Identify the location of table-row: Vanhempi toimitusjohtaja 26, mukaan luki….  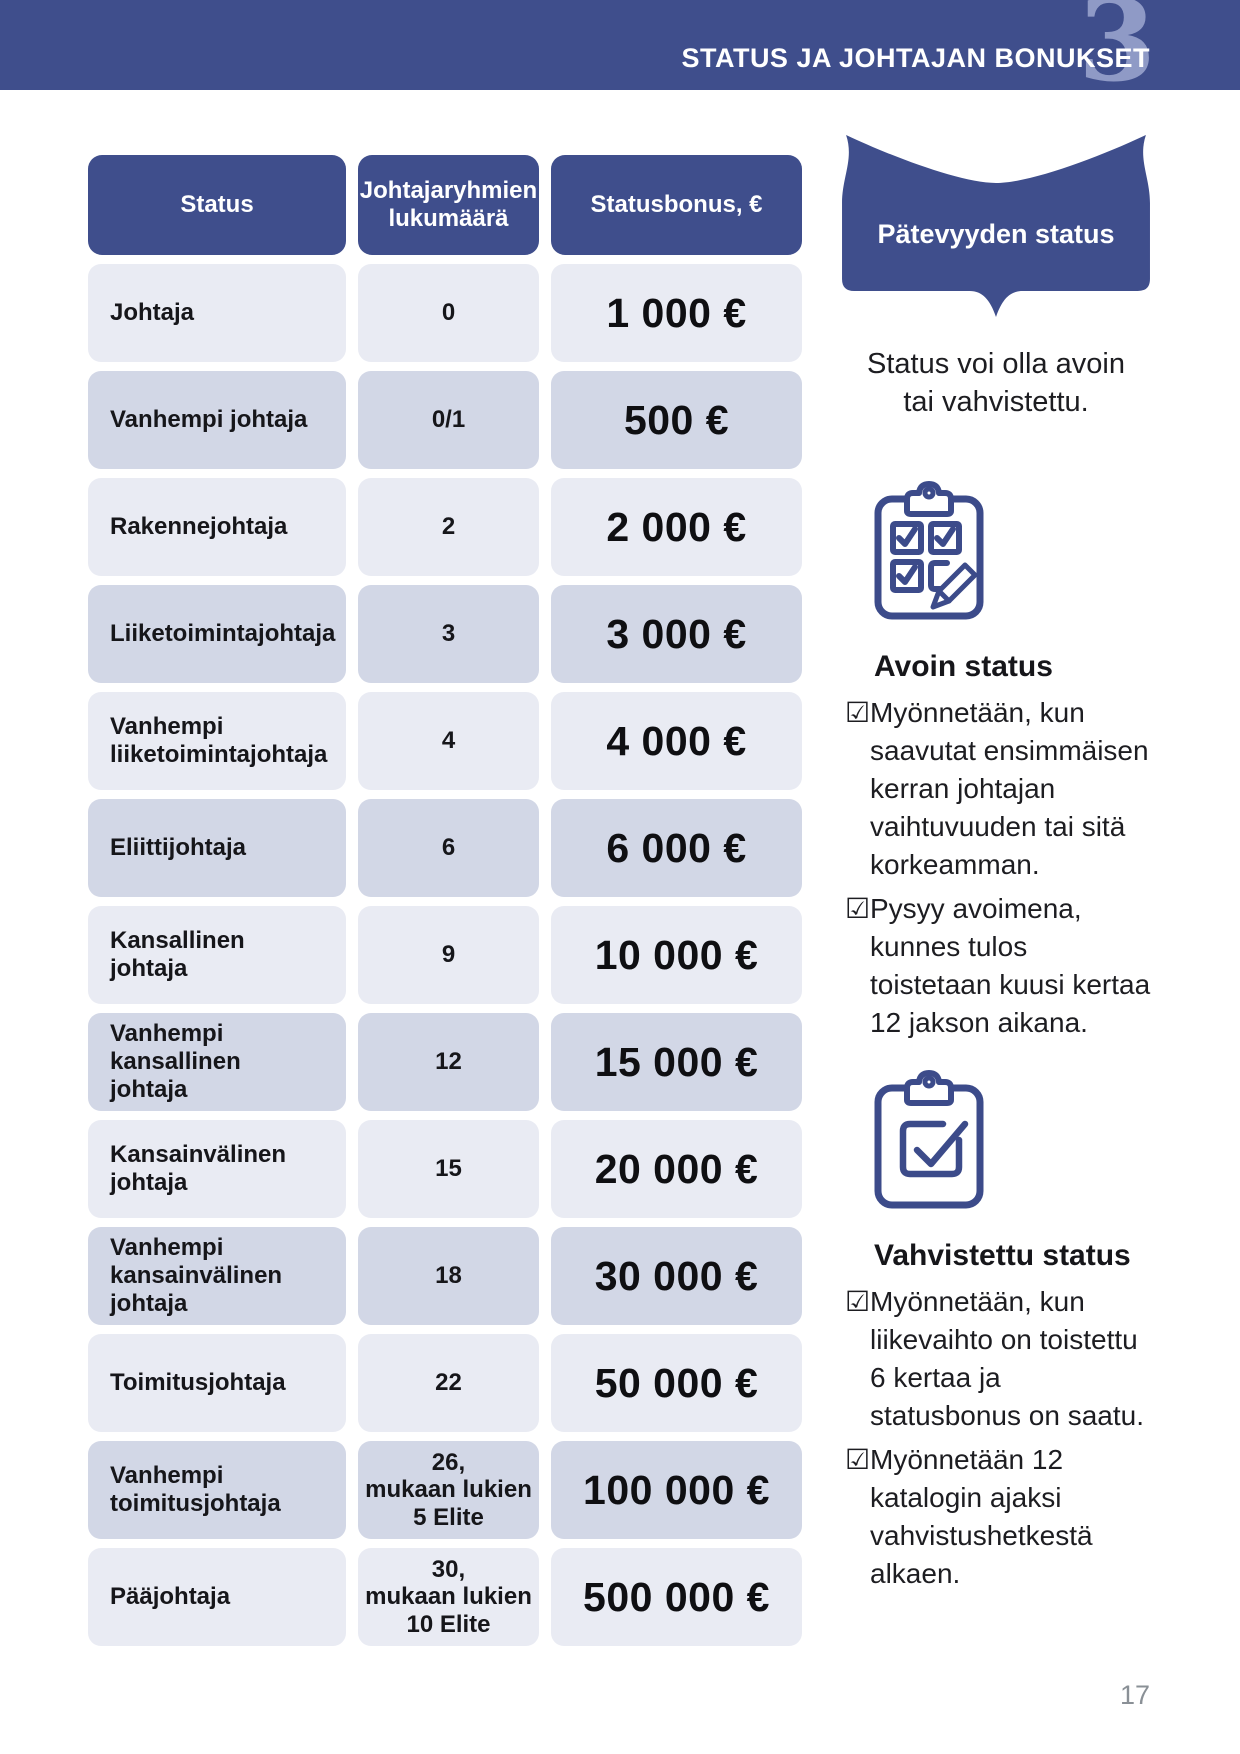
(445, 1490).